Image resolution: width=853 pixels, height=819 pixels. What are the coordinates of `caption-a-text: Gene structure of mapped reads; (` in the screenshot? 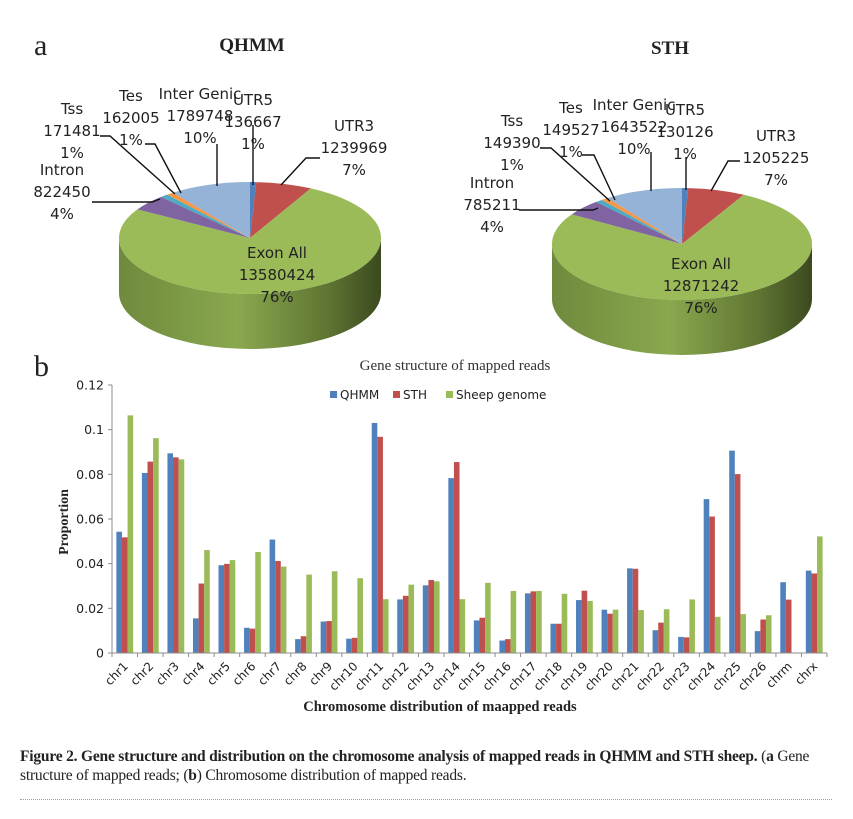 It's located at (415, 766).